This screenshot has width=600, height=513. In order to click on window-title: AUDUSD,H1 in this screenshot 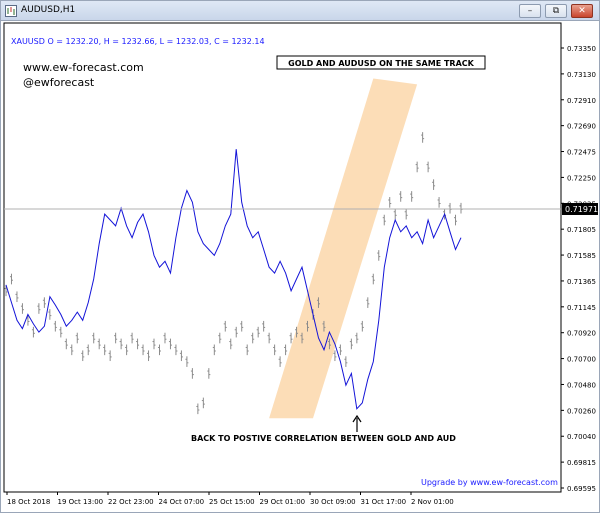, I will do `click(48, 10)`.